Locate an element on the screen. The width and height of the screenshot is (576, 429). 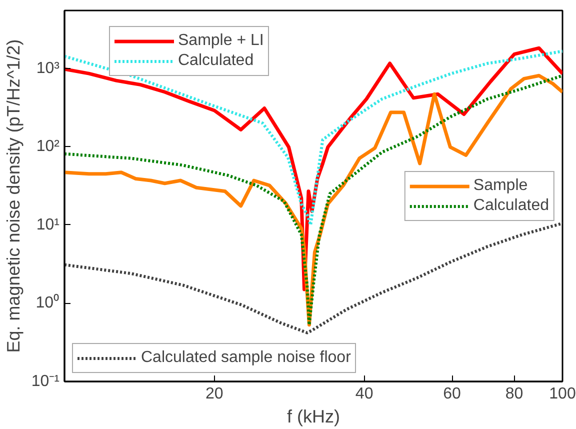
y-axis-title: Eq. magnetic noise density (pT/Hz^1/2) is located at coordinates (13, 196).